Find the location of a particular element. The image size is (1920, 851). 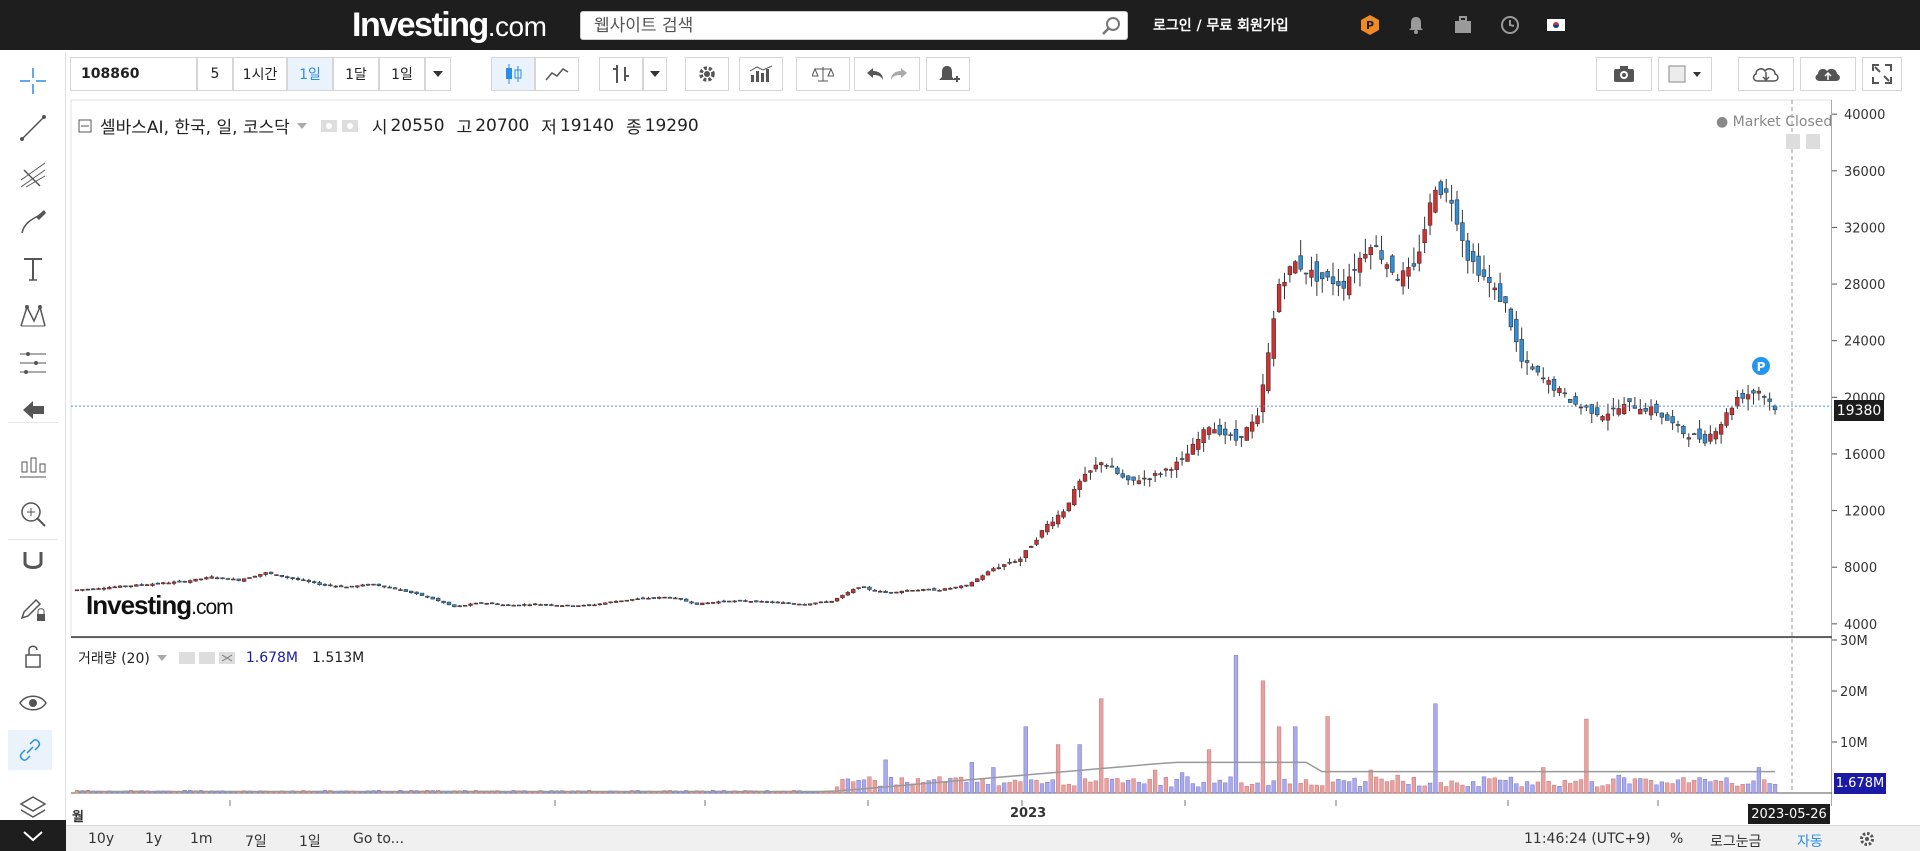

search-input is located at coordinates (831, 25).